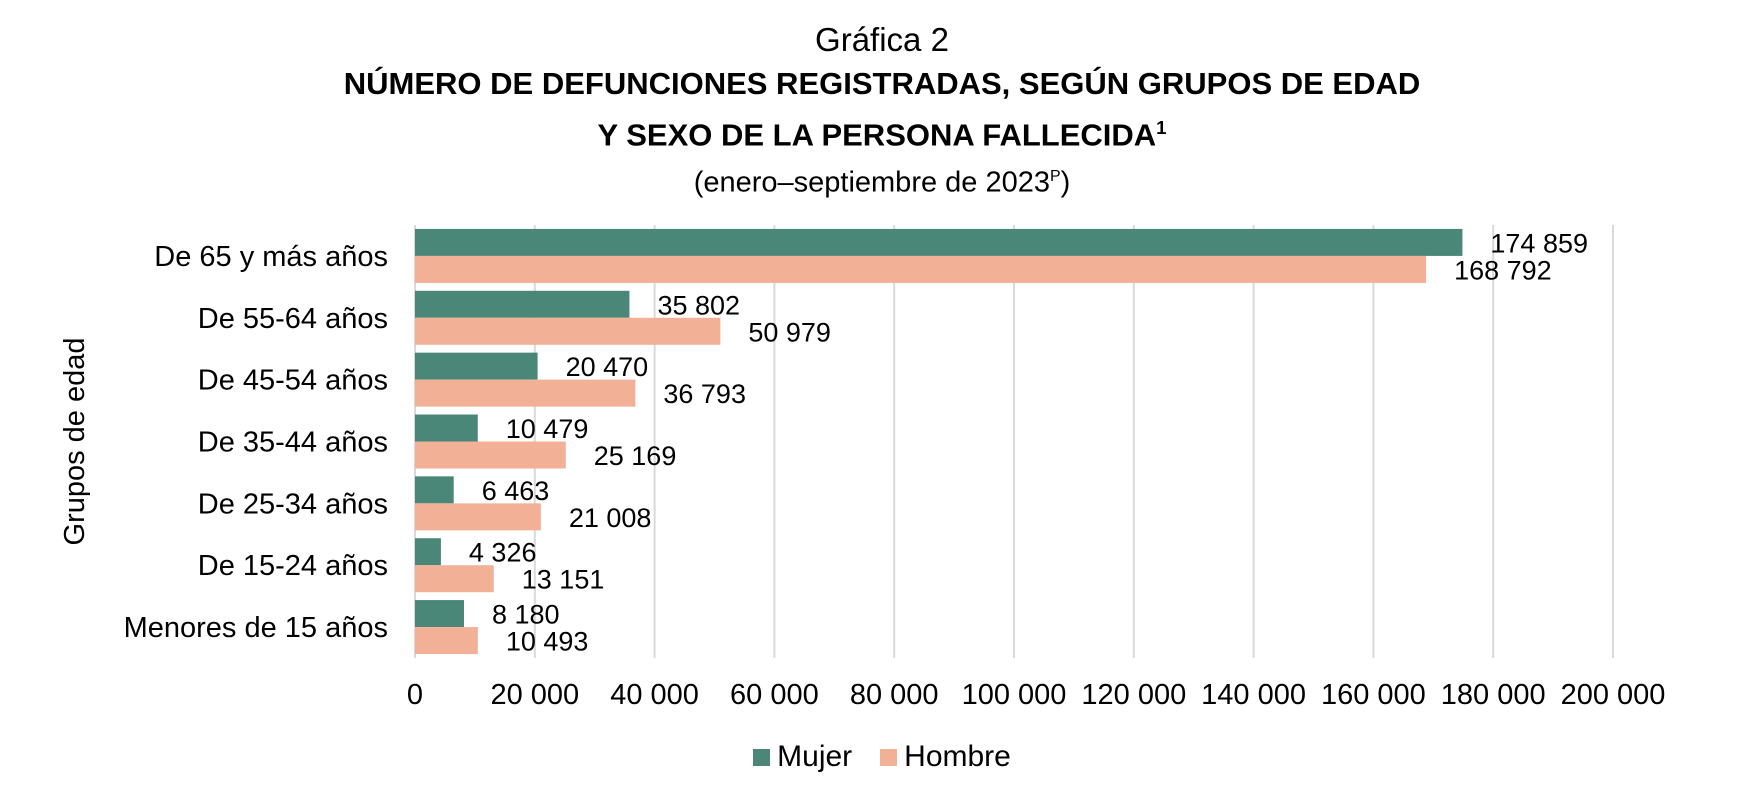 This screenshot has width=1764, height=806. What do you see at coordinates (871, 182) in the screenshot?
I see `period-text: (enero–septiembre de 2023` at bounding box center [871, 182].